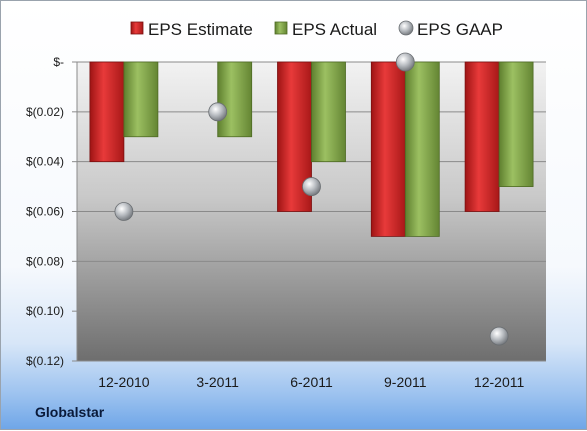 This screenshot has height=431, width=587. Describe the element at coordinates (281, 28) in the screenshot. I see `legend-actual-swatch` at that location.